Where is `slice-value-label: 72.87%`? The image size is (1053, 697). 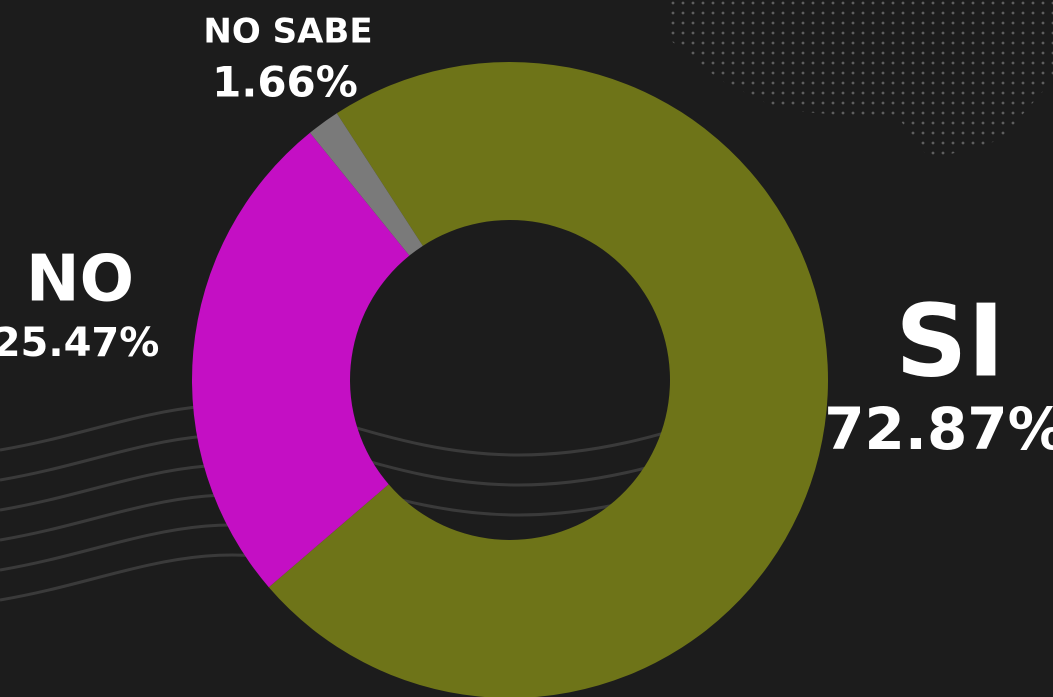
slice-value-label: 72.87% is located at coordinates (938, 429).